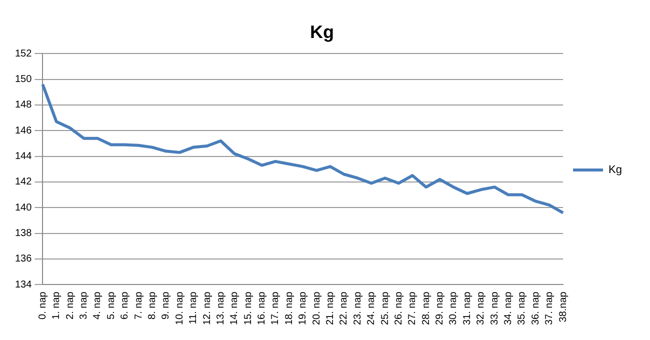 This screenshot has width=650, height=340. What do you see at coordinates (125, 305) in the screenshot?
I see `x-tick-label: 6. nap` at bounding box center [125, 305].